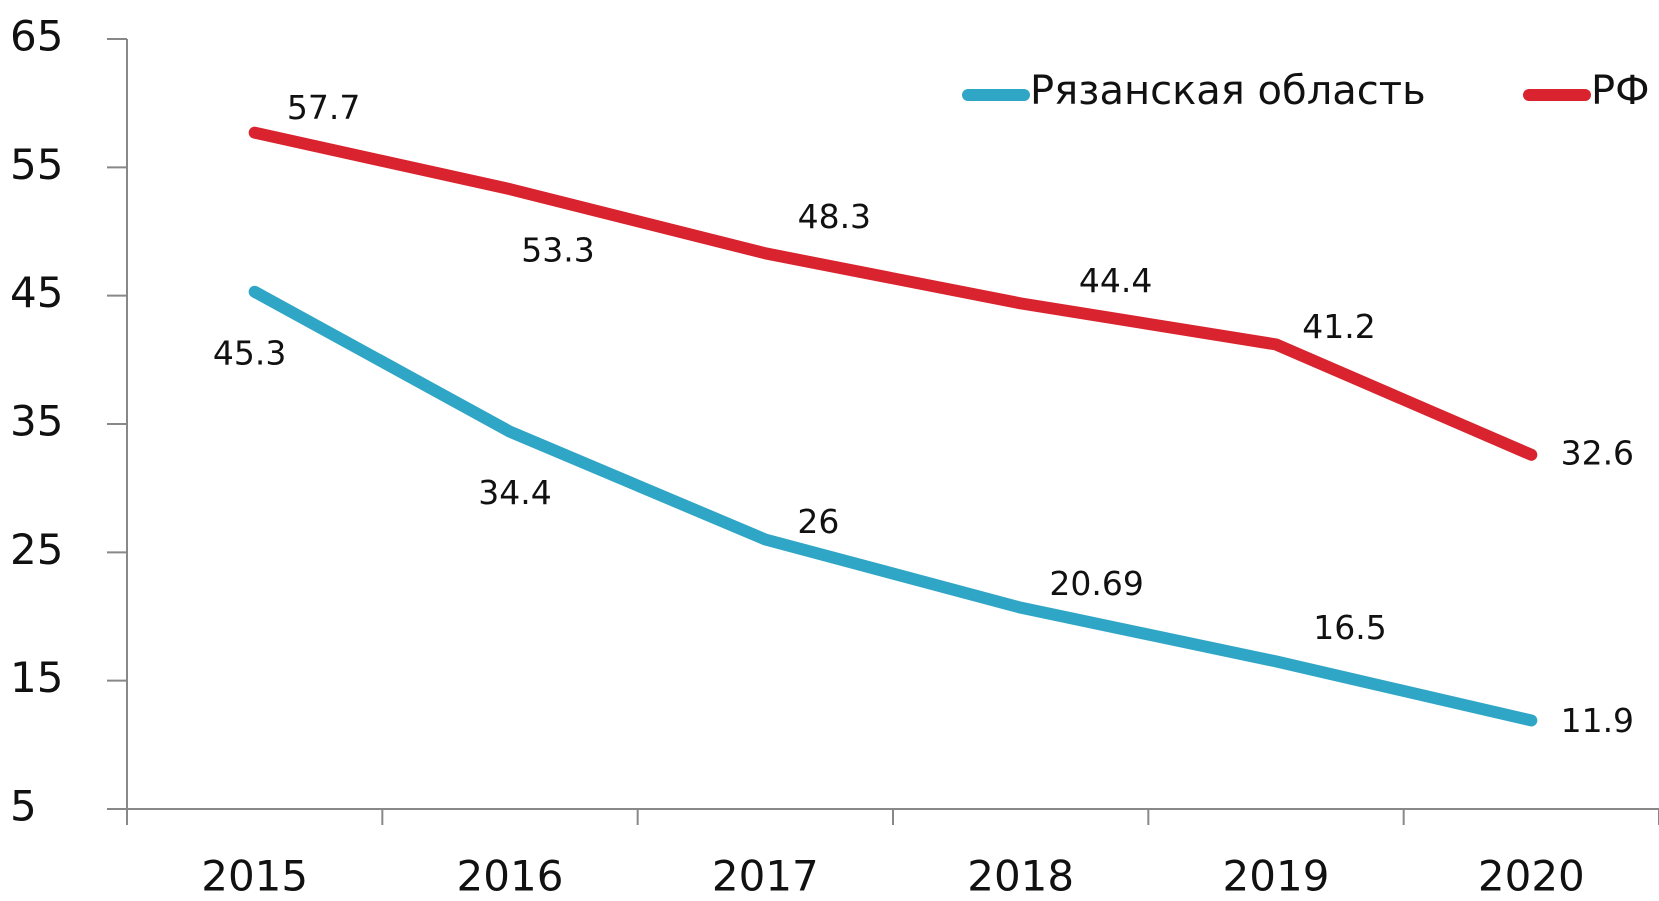 Image resolution: width=1659 pixels, height=901 pixels. What do you see at coordinates (36, 292) in the screenshot?
I see `y-tick-label: 45` at bounding box center [36, 292].